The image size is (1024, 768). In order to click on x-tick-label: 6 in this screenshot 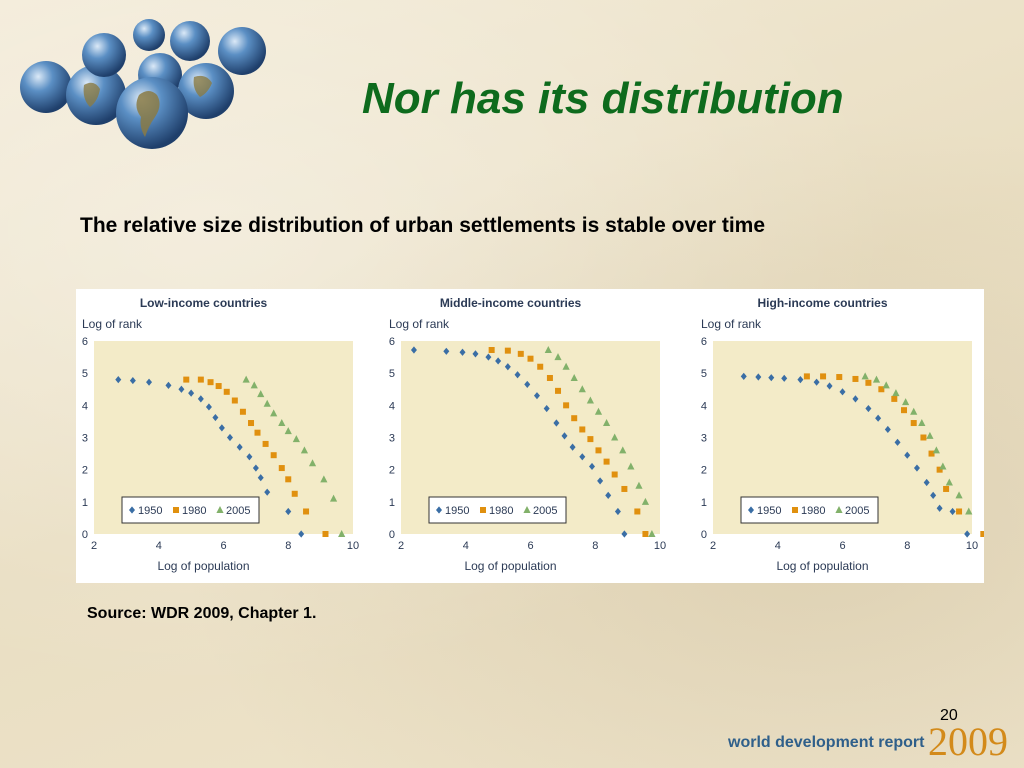, I will do `click(842, 546)`.